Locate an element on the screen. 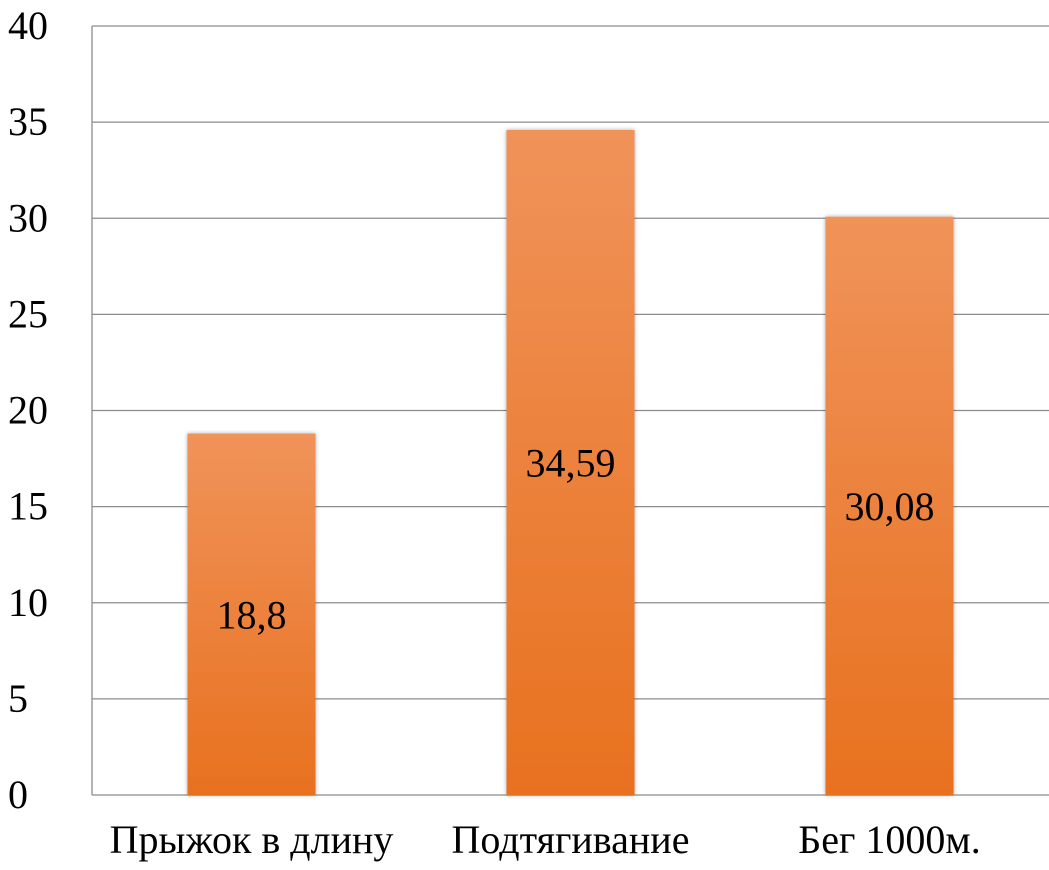 The width and height of the screenshot is (1049, 870). y-tick-label: 25 is located at coordinates (28, 313).